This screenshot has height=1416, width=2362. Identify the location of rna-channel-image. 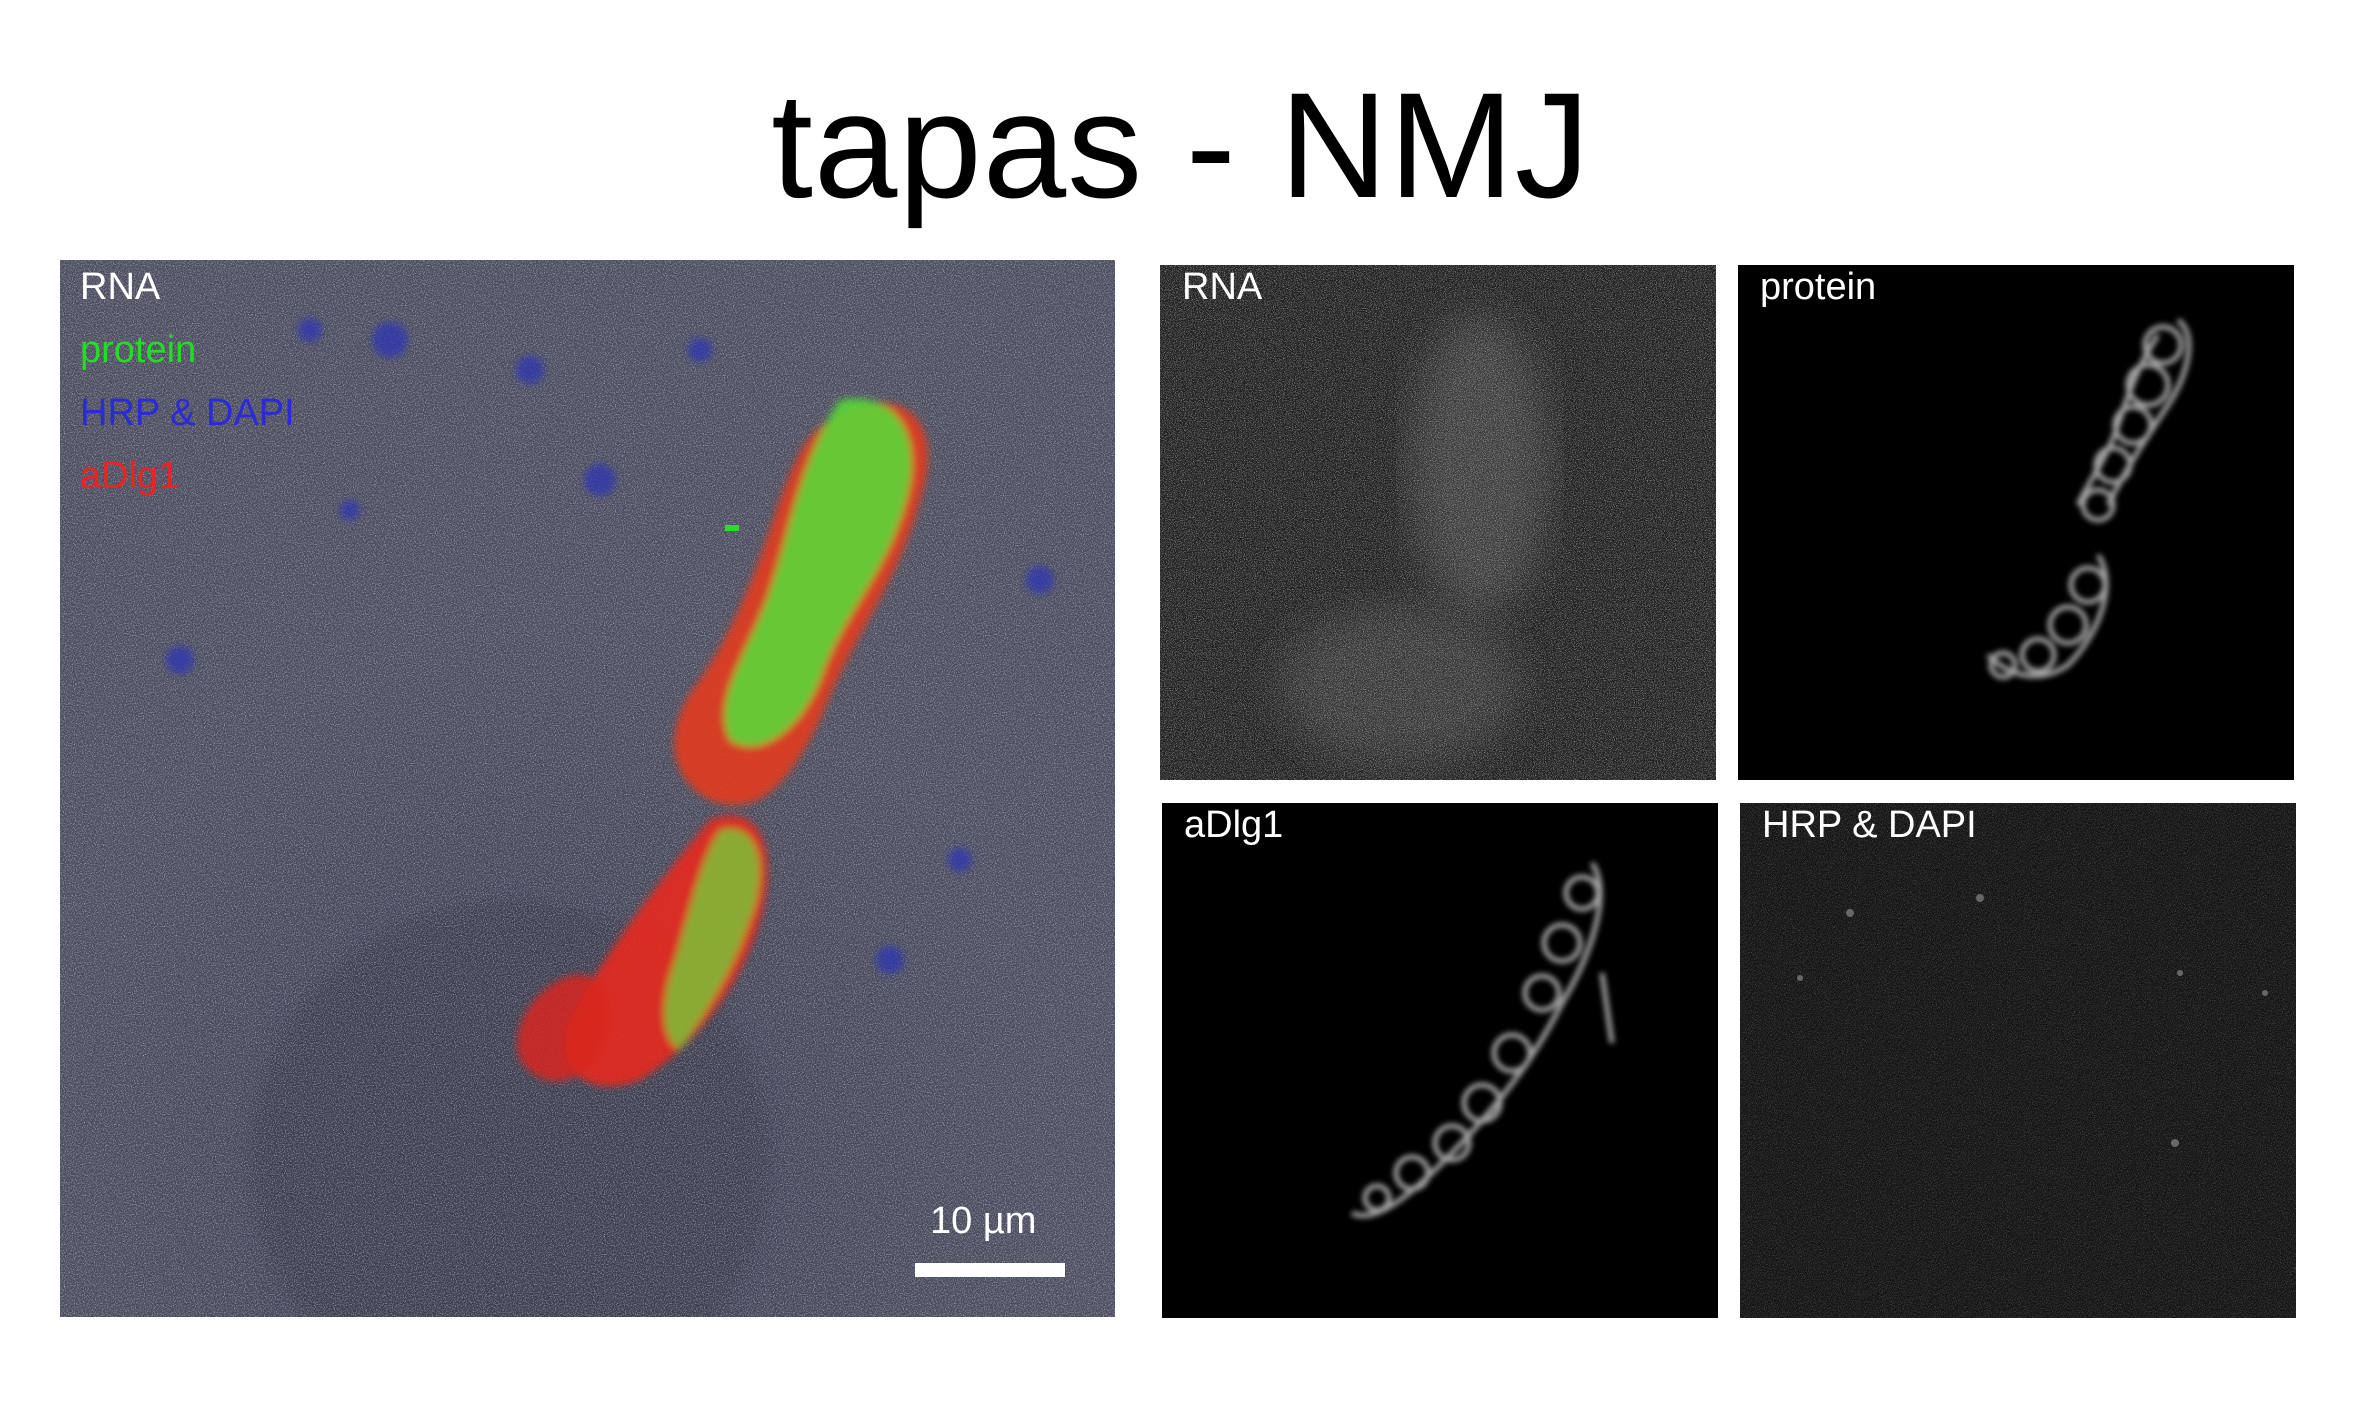
(1438, 522).